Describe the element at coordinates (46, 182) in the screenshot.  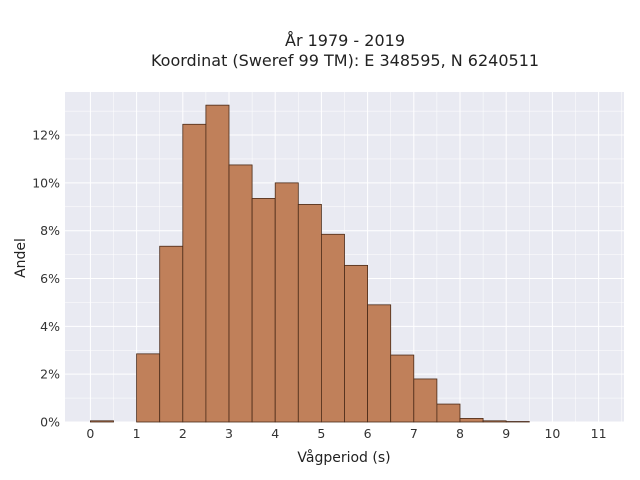
I see `y-tick-label: 10%` at that location.